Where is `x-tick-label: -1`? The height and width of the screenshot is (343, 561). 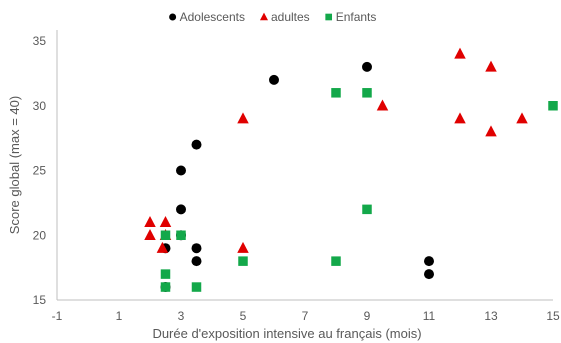
x-tick-label: -1 is located at coordinates (57, 316).